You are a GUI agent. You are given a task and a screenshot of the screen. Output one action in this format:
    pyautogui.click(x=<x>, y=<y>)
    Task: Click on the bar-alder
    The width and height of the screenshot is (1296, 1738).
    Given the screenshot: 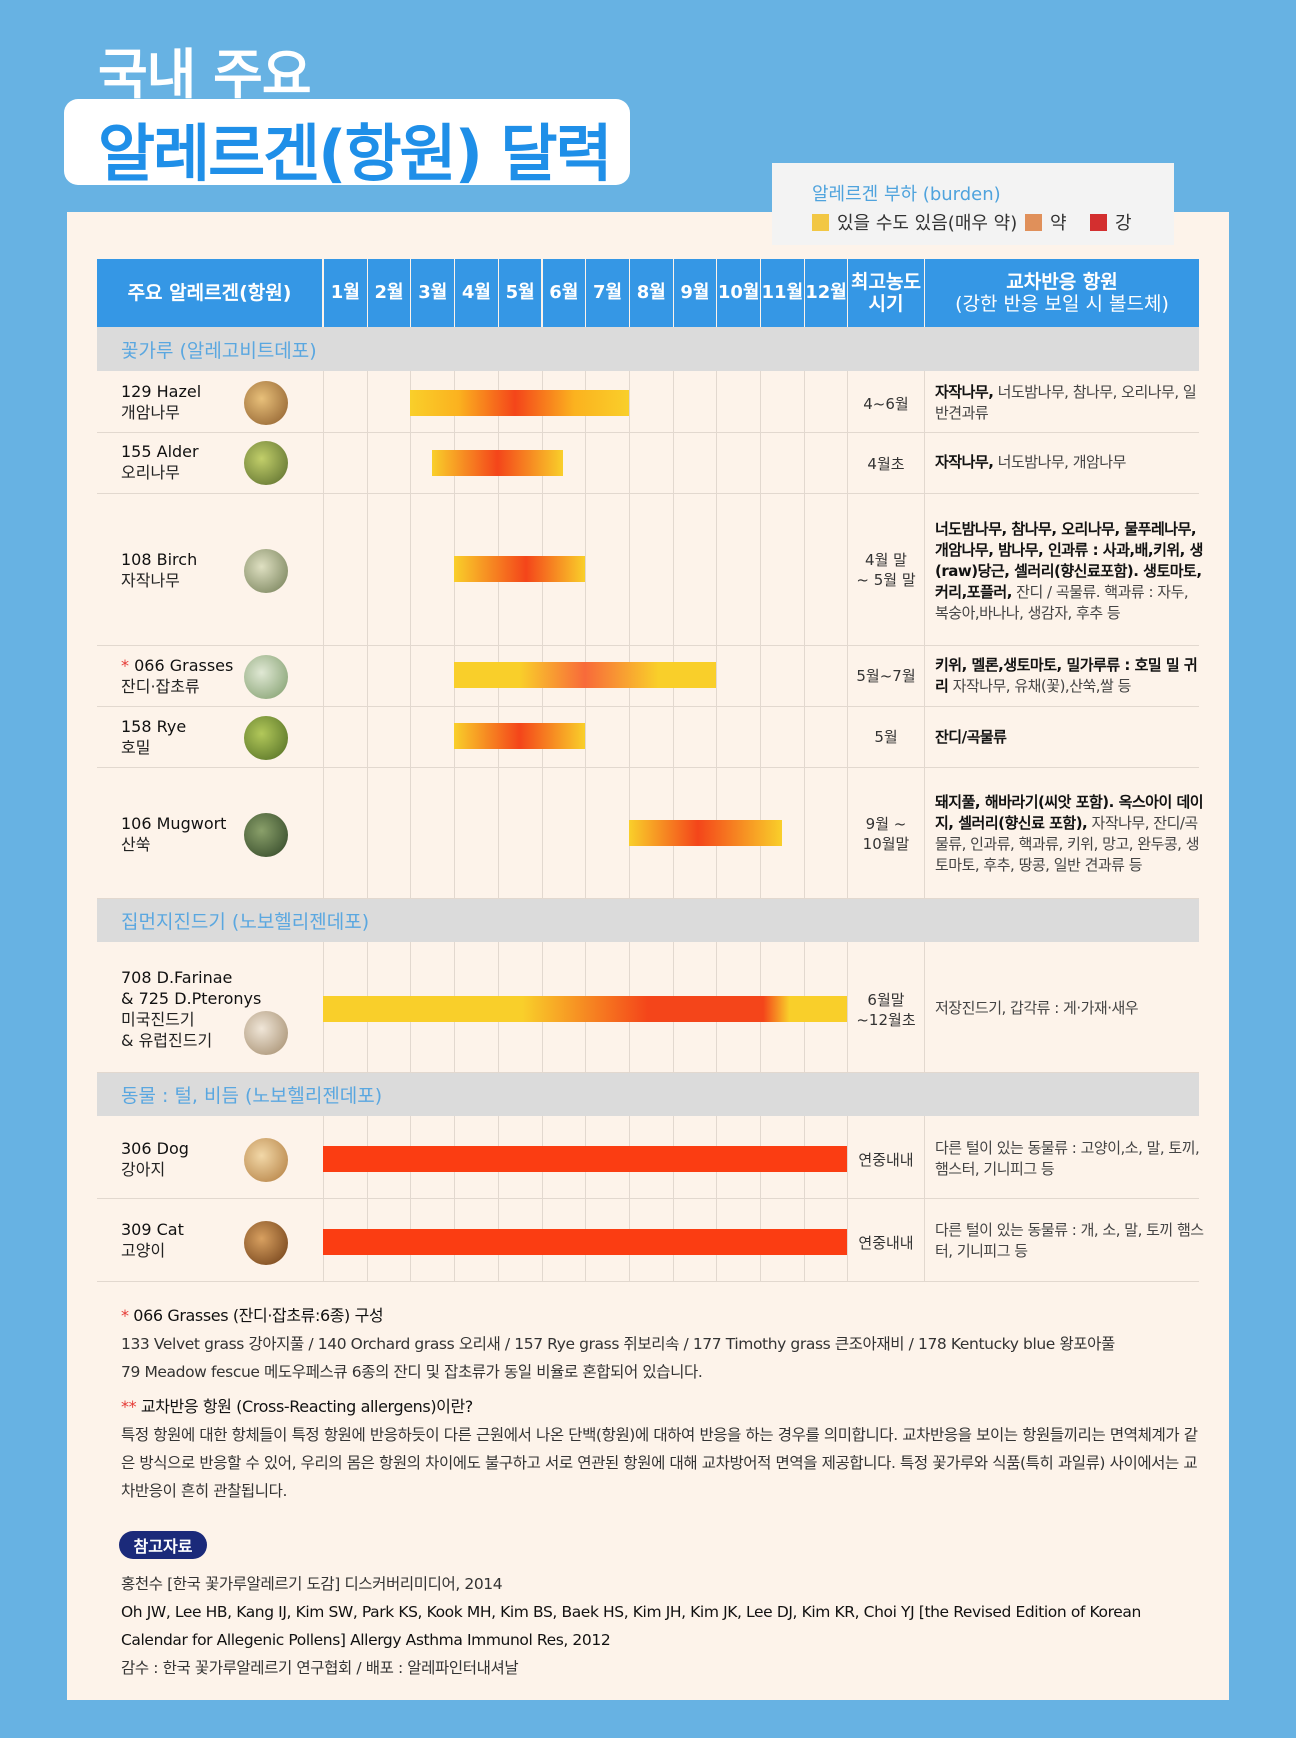 What is the action you would take?
    pyautogui.click(x=498, y=463)
    